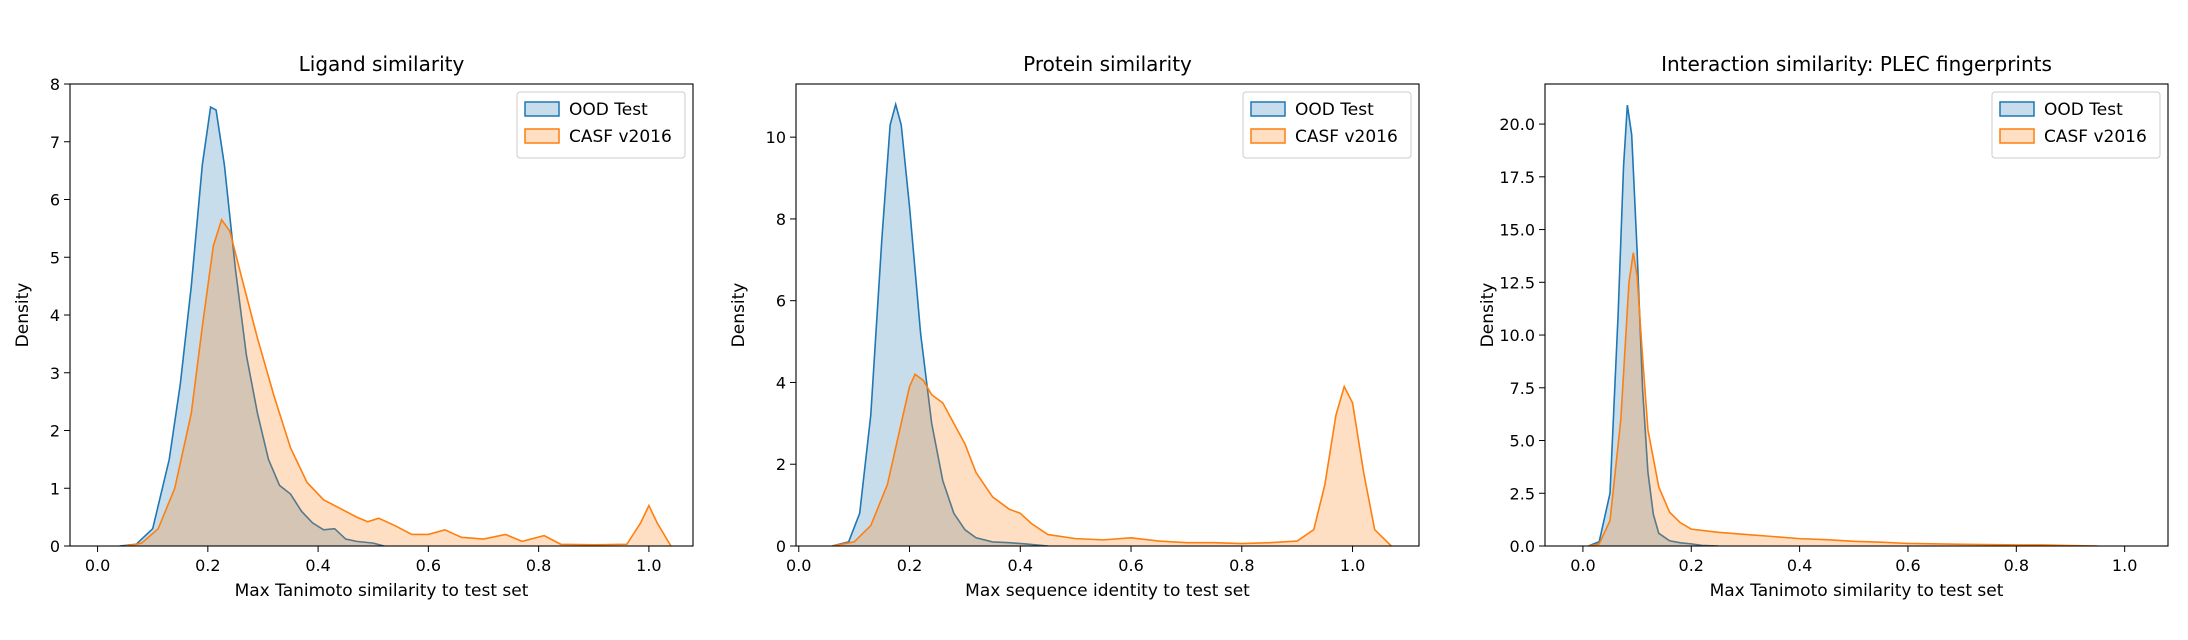 This screenshot has width=2188, height=640. Describe the element at coordinates (1107, 591) in the screenshot. I see `x-axis-label: Max sequence identity to test set` at that location.